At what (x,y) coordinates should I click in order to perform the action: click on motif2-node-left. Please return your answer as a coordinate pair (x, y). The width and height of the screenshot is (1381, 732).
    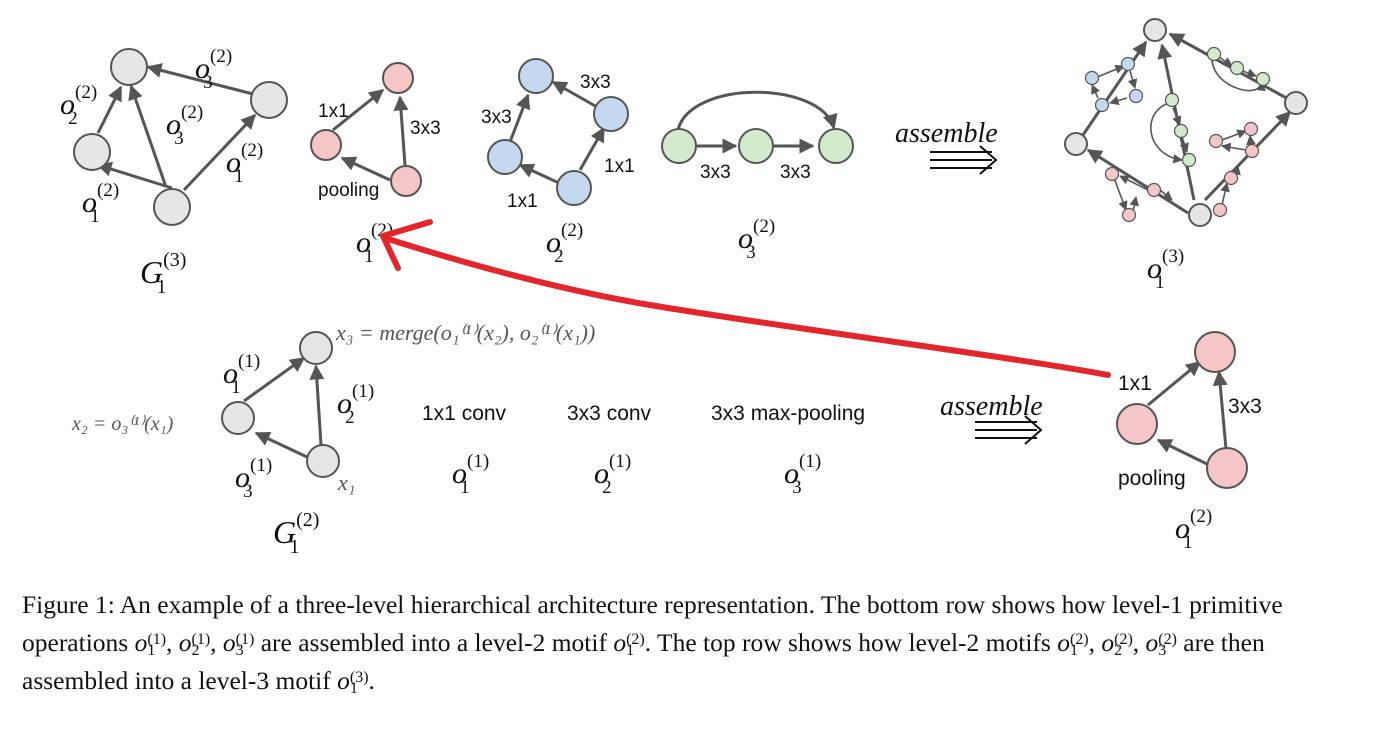
    Looking at the image, I should click on (505, 157).